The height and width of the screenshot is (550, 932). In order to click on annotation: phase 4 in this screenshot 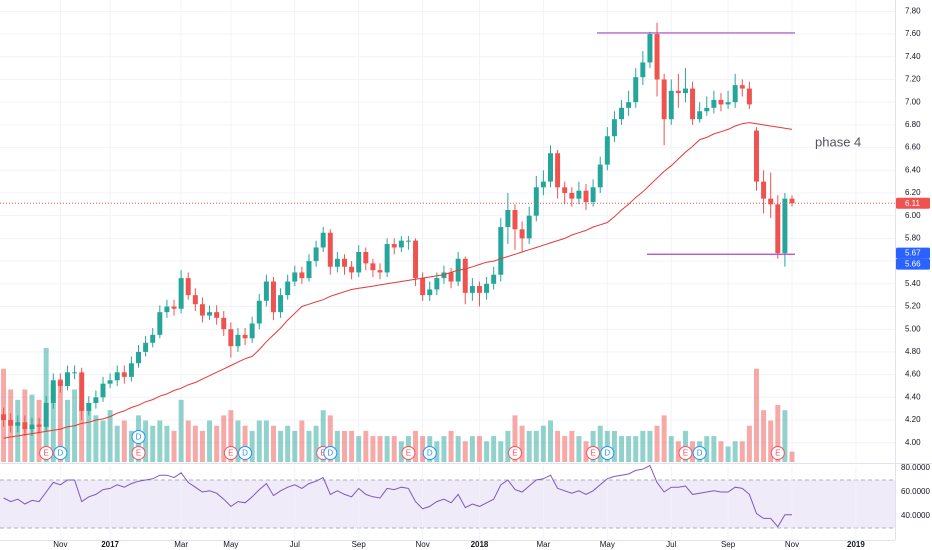, I will do `click(838, 141)`.